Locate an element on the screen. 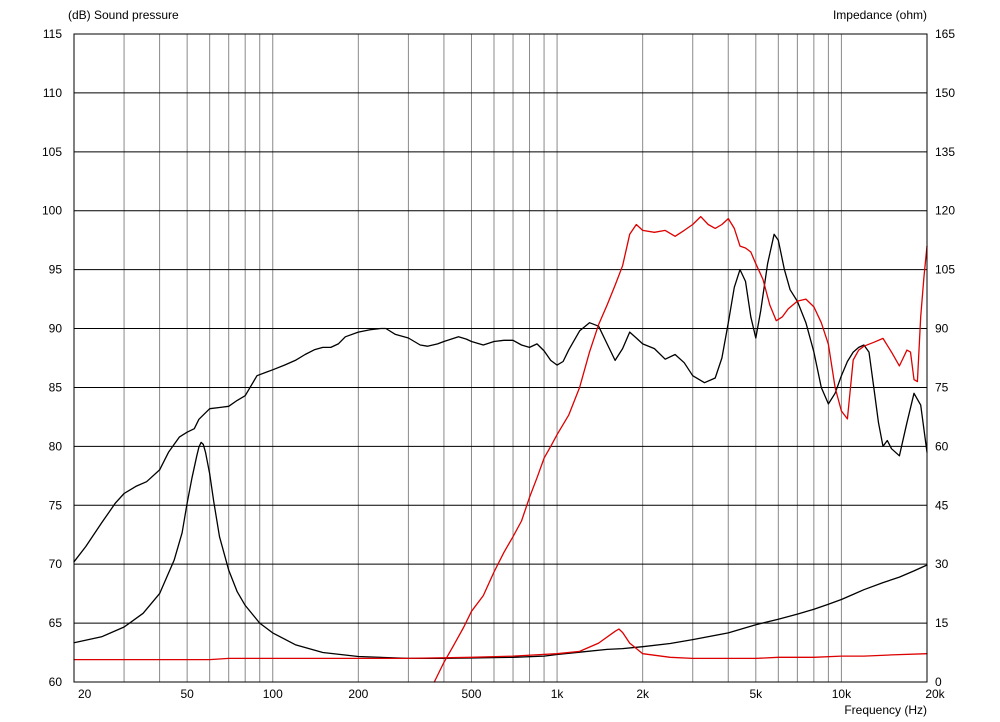 This screenshot has height=722, width=1000. y-left-tick-label: 80 is located at coordinates (56, 446).